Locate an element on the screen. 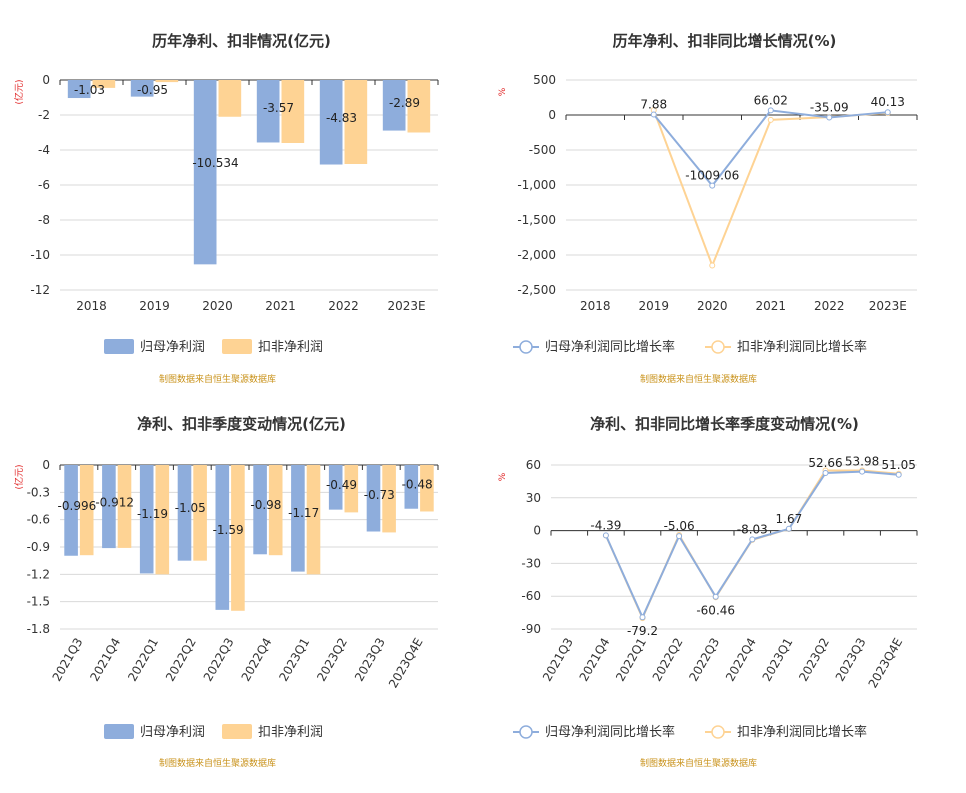 The height and width of the screenshot is (793, 966). x-tick-label: 2021 is located at coordinates (770, 306).